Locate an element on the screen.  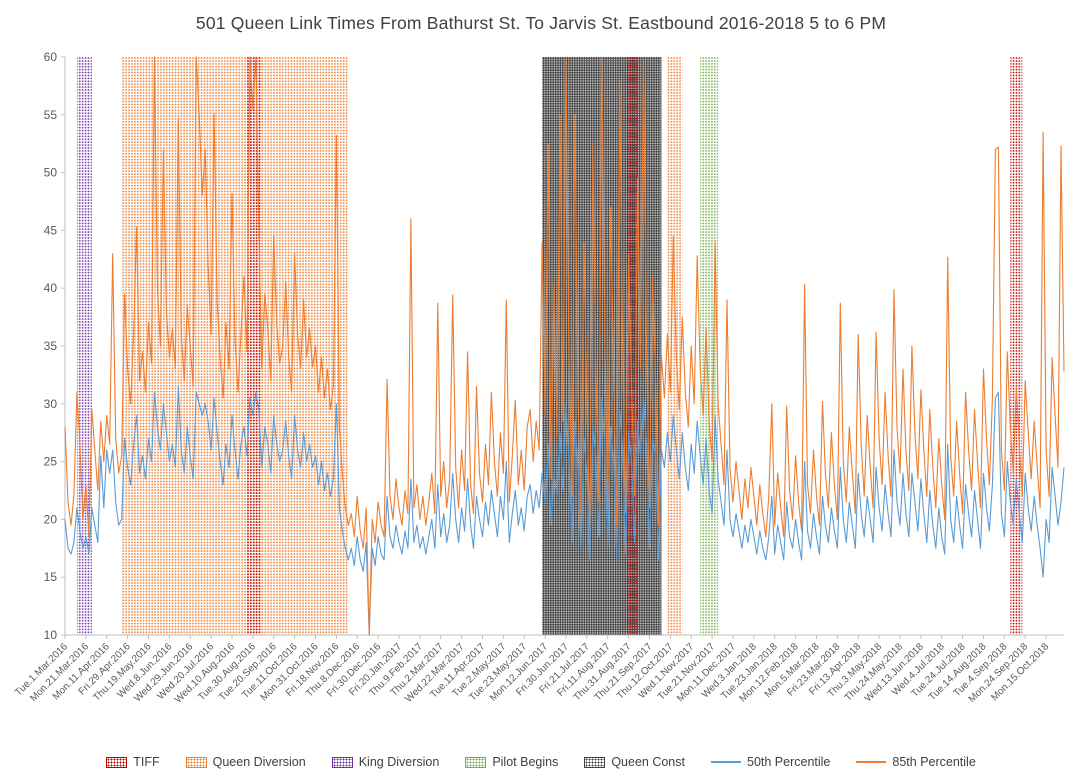
y-tick-label: 55 is located at coordinates (51, 115).